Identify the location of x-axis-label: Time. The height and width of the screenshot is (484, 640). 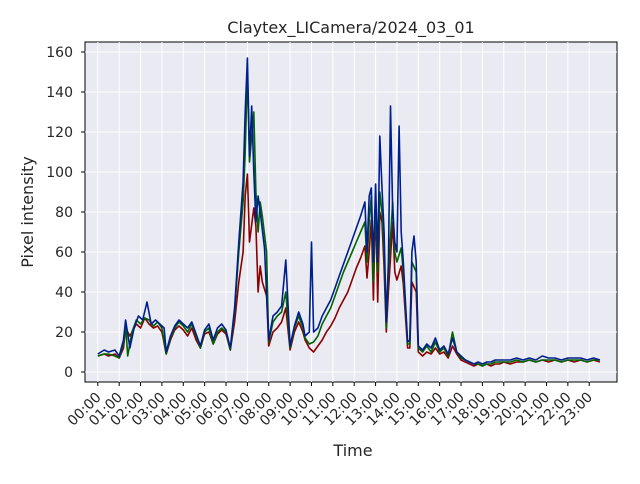
(352, 450).